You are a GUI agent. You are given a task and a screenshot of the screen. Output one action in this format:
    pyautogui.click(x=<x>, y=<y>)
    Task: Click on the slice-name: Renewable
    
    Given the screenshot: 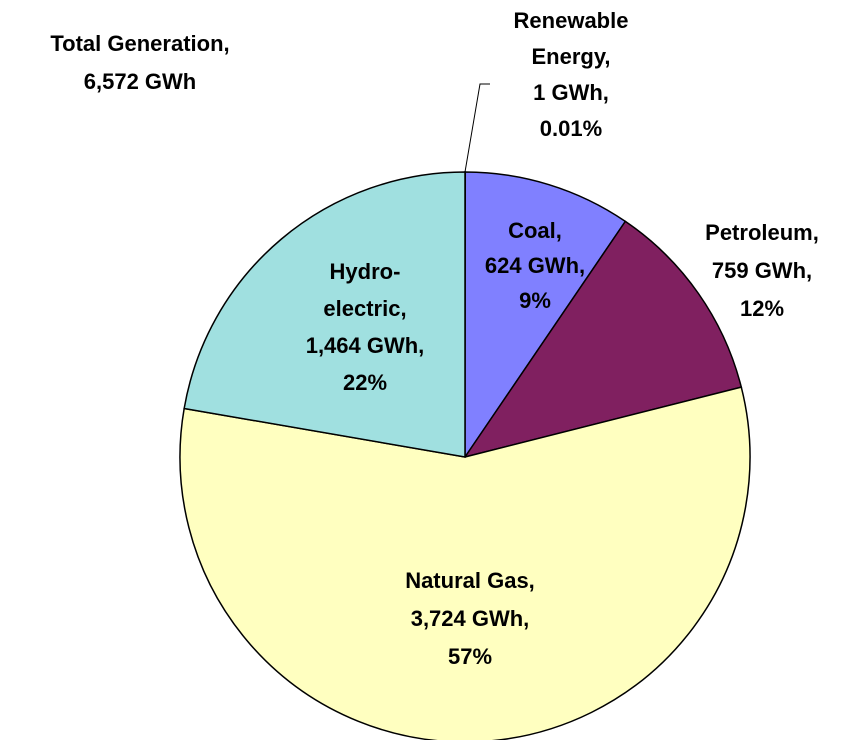 What is the action you would take?
    pyautogui.click(x=571, y=20)
    